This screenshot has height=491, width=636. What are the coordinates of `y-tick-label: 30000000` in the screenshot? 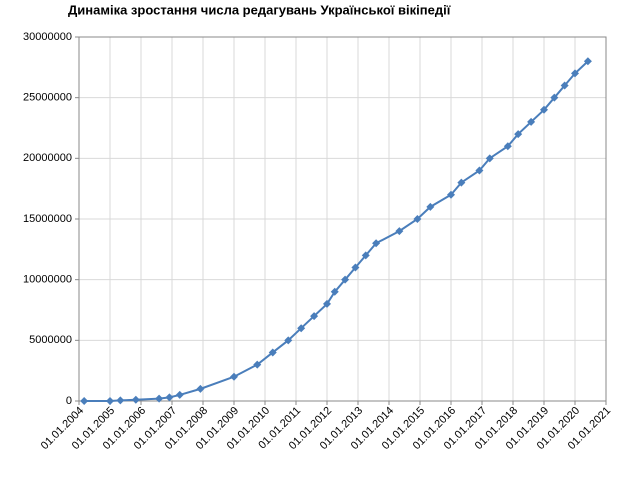 It's located at (47, 37).